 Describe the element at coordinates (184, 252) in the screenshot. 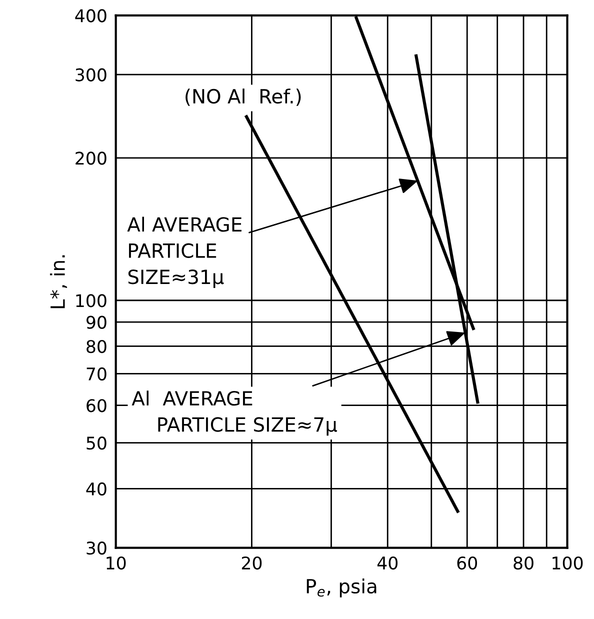

I see `annotation: Al AVERAGE PARTICLE SIZE≈31μ` at that location.